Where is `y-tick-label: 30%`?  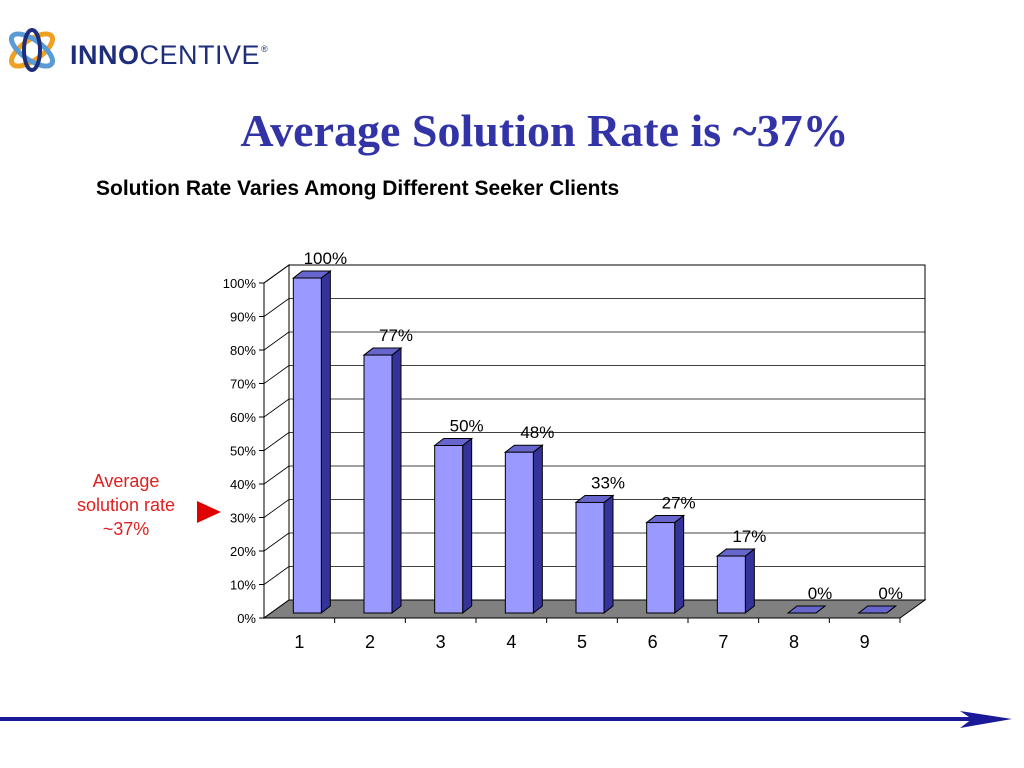 y-tick-label: 30% is located at coordinates (243, 518).